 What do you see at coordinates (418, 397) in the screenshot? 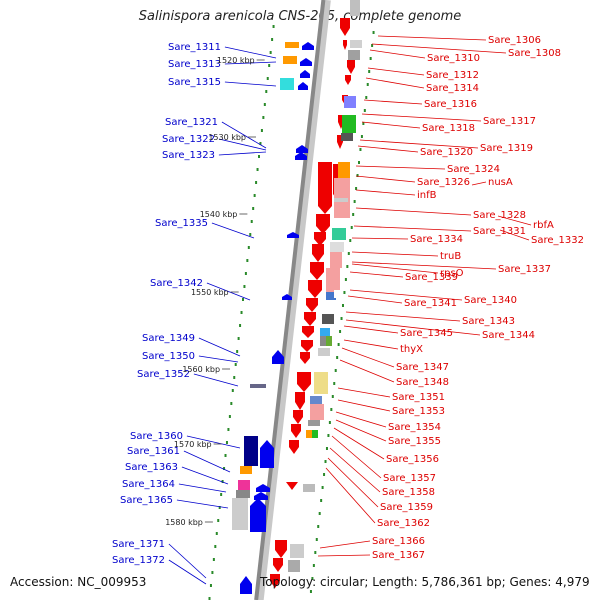
I see `gene-label: Sare_1351` at bounding box center [418, 397].